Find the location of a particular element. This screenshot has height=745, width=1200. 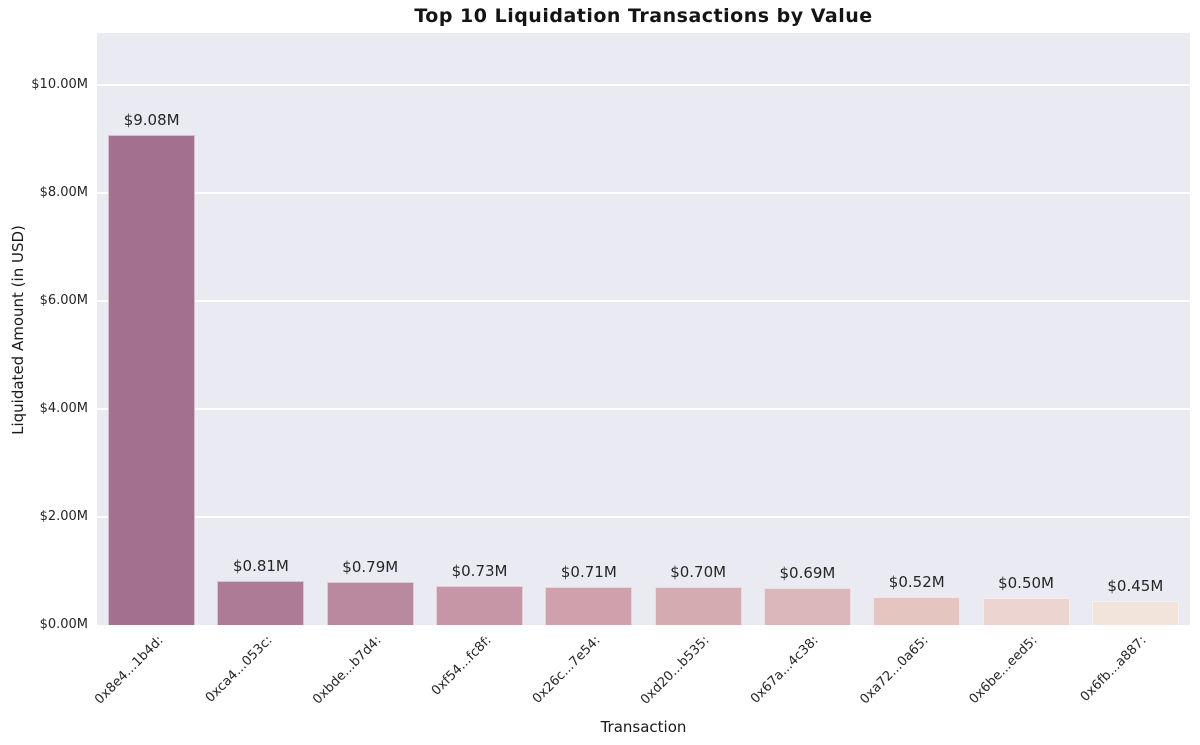

xtick-label: 0xd20...b535: is located at coordinates (675, 670).